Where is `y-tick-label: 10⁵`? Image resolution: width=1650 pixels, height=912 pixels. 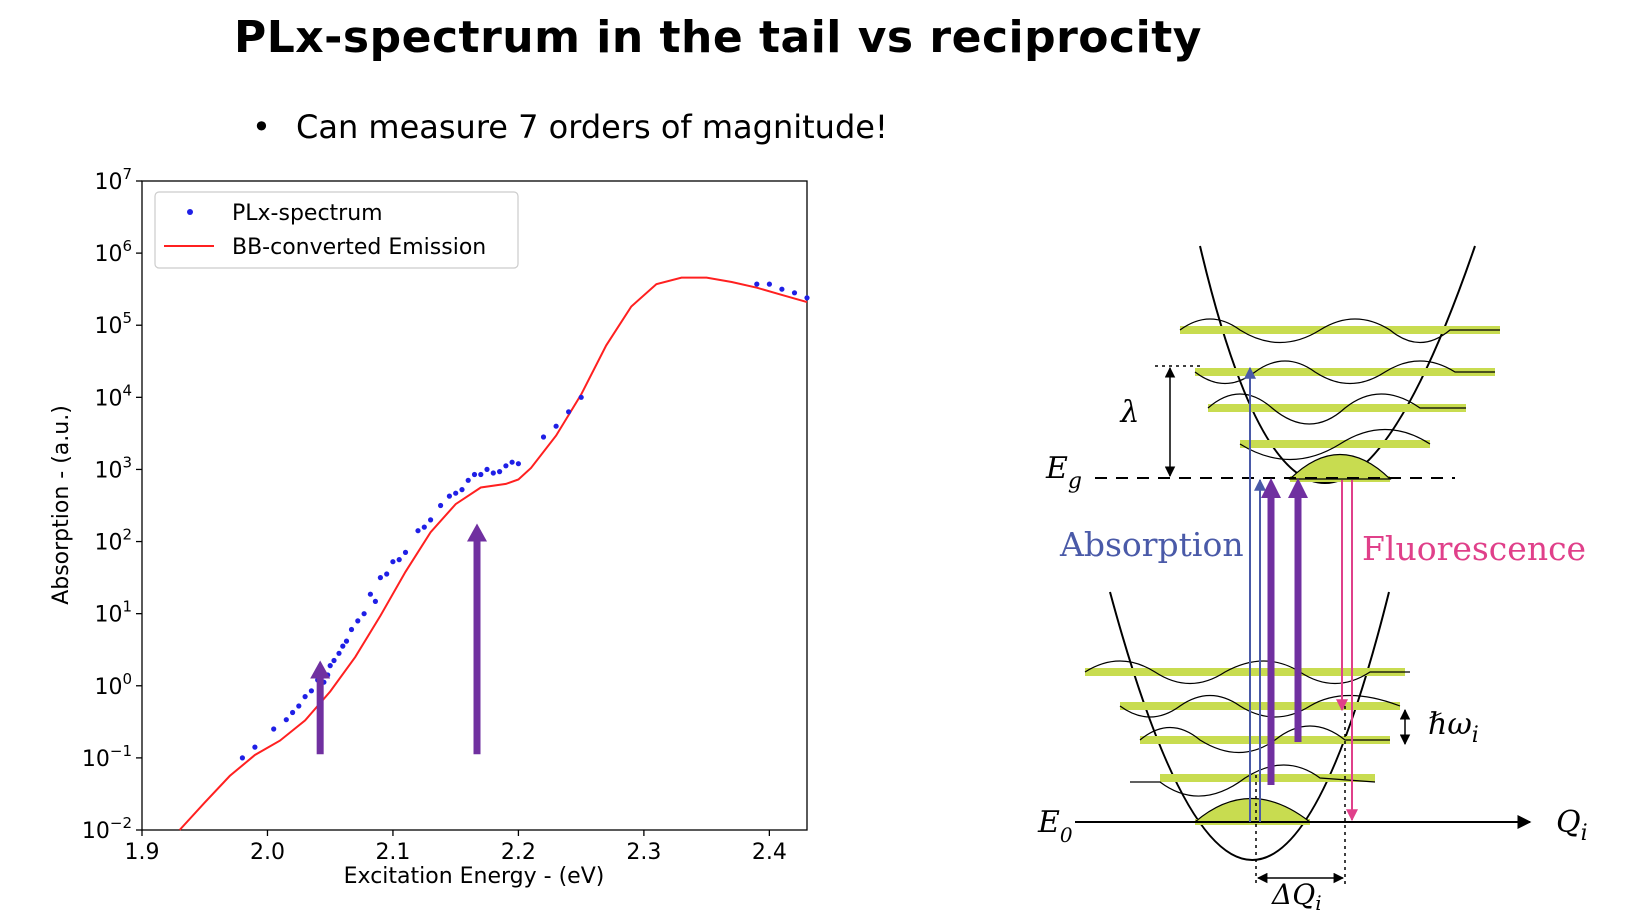
y-tick-label: 10⁵ is located at coordinates (113, 324).